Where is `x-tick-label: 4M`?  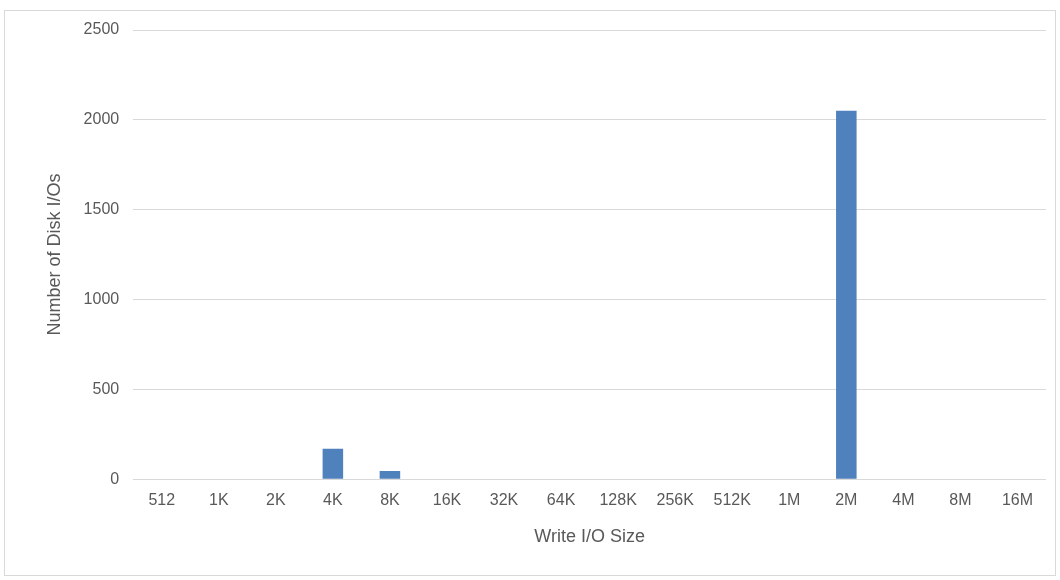
x-tick-label: 4M is located at coordinates (903, 500).